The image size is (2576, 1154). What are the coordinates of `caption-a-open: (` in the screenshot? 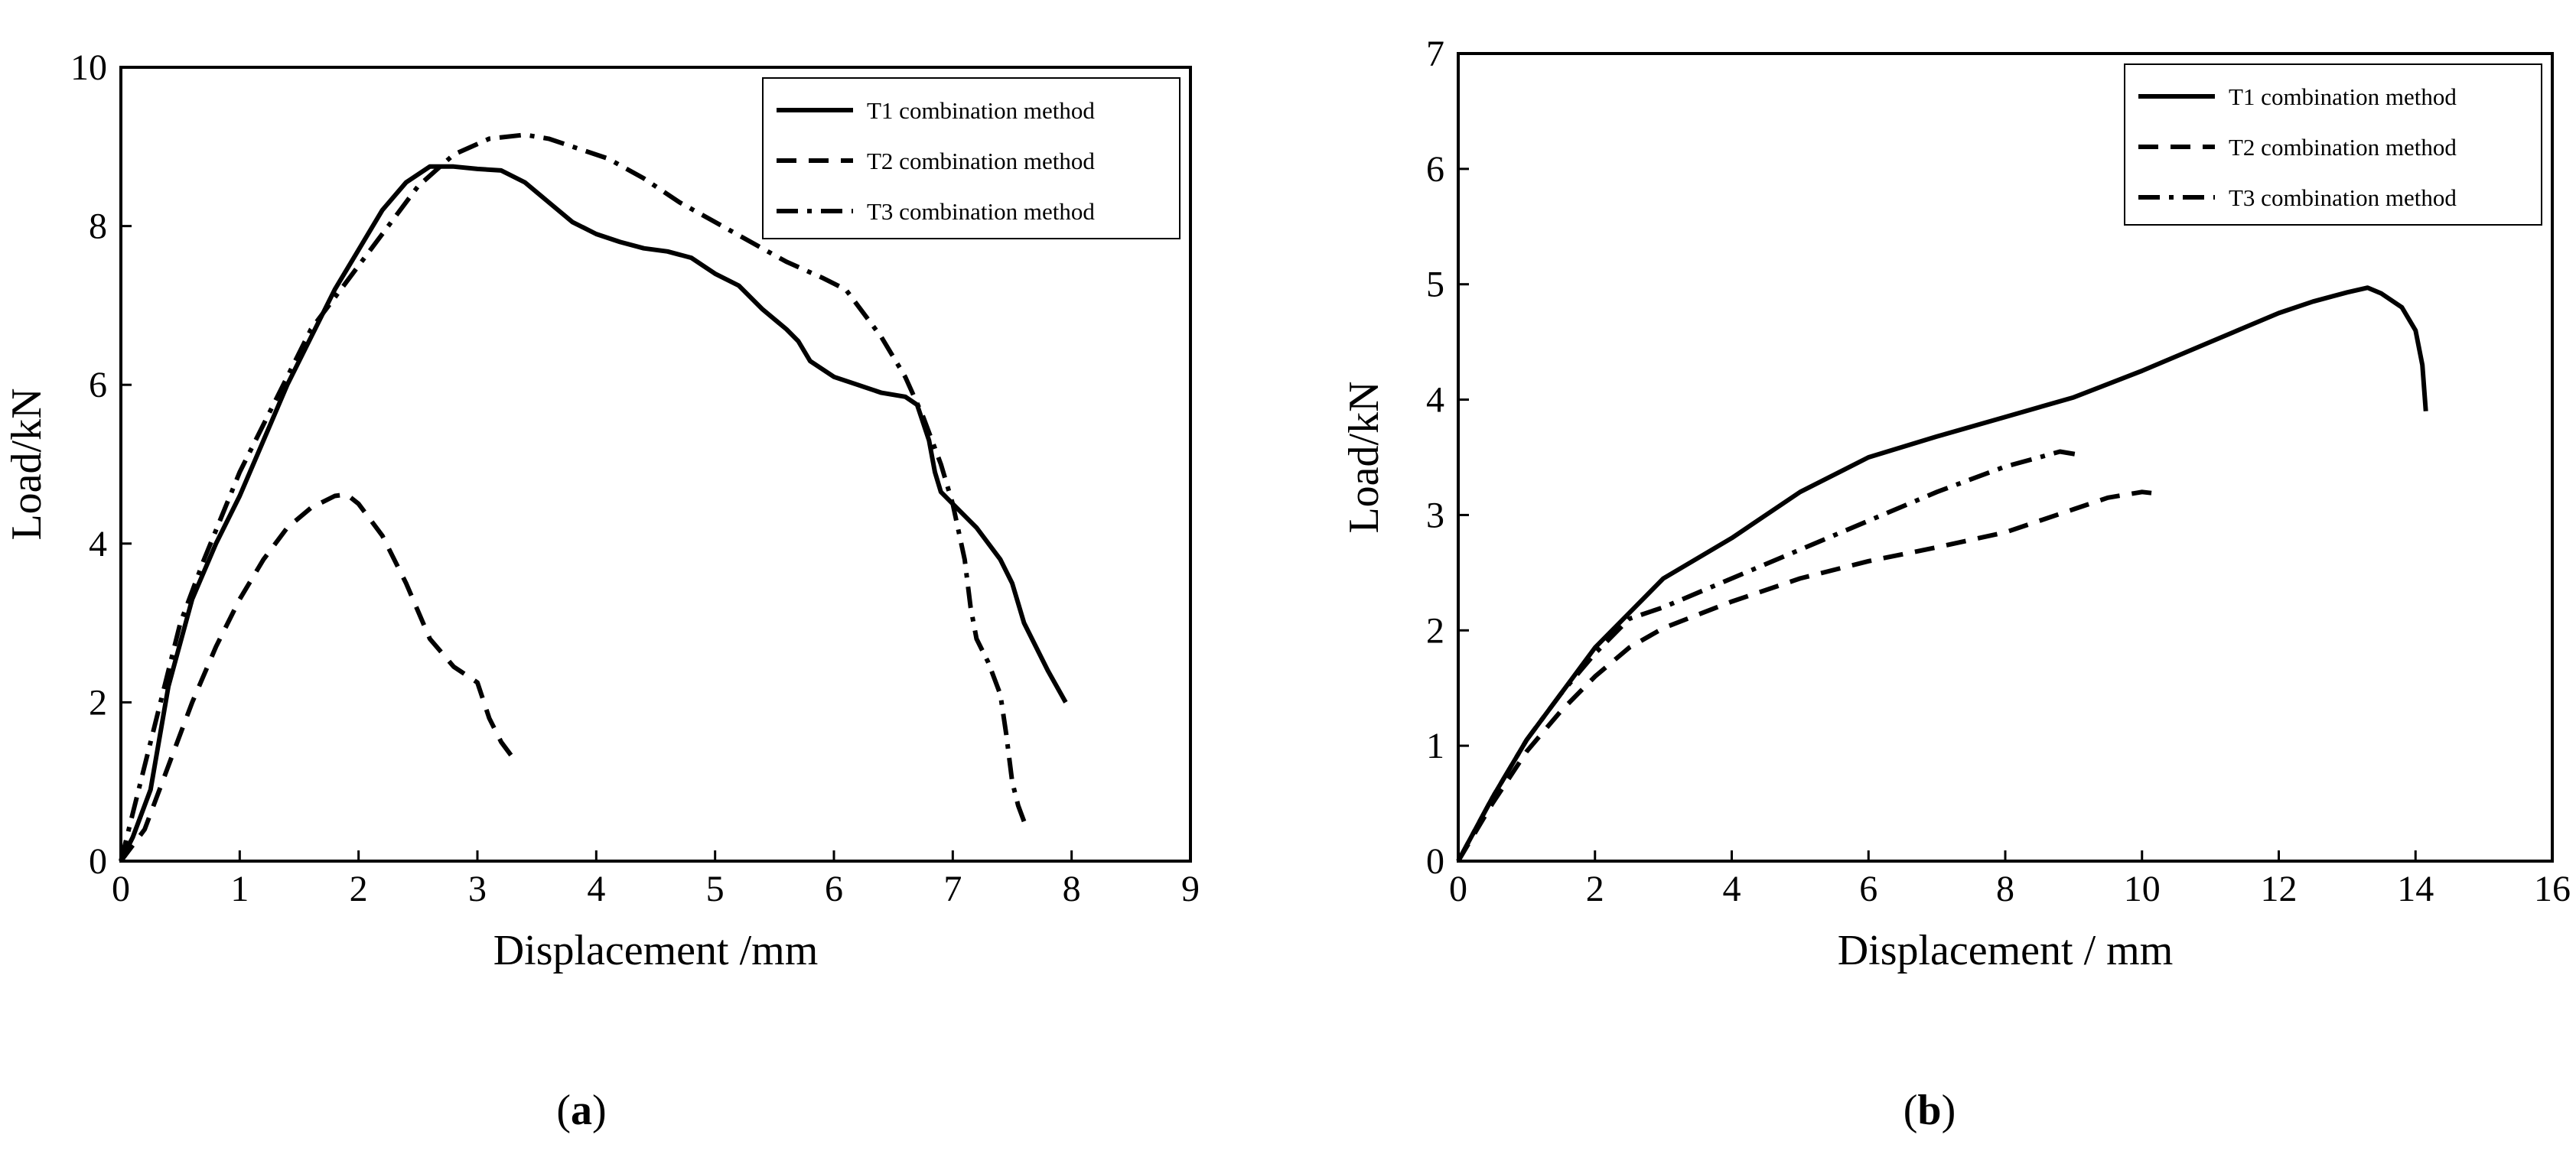 It's located at (563, 1110).